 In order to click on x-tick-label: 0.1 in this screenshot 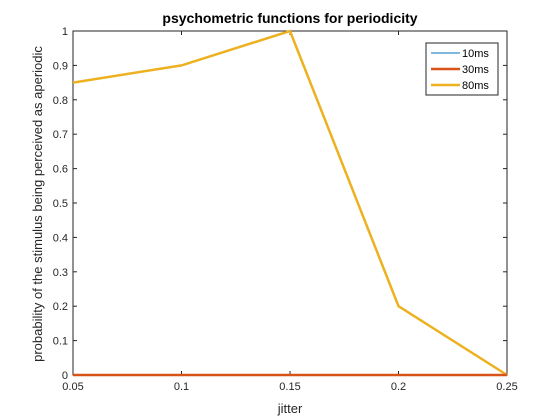, I will do `click(181, 387)`.